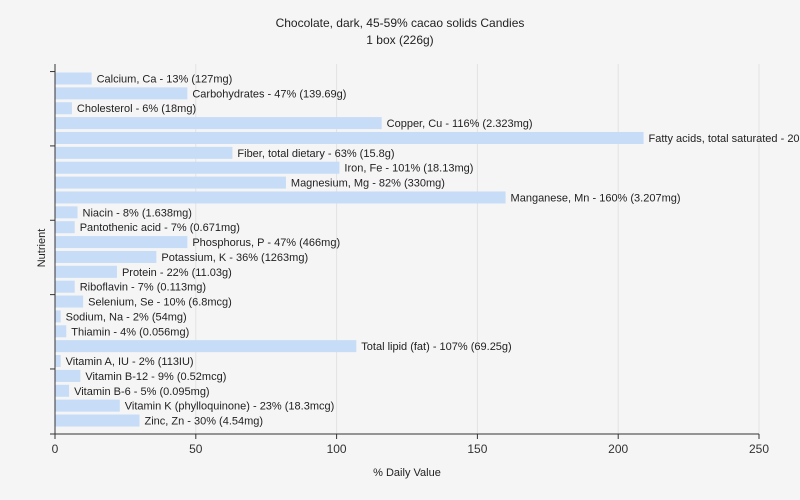  I want to click on bar-label: Phosphorus, P - 47% (466mg), so click(266, 243).